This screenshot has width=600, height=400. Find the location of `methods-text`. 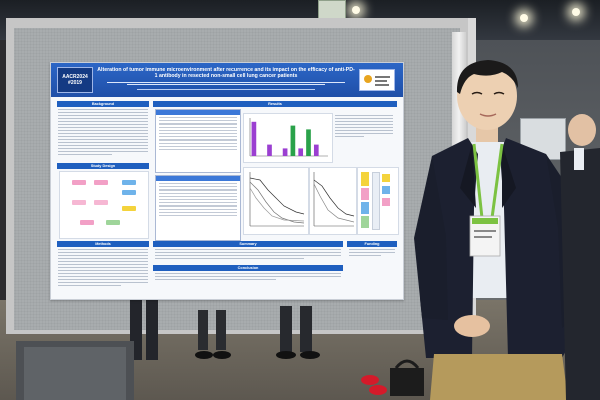

methods-text is located at coordinates (103, 268).